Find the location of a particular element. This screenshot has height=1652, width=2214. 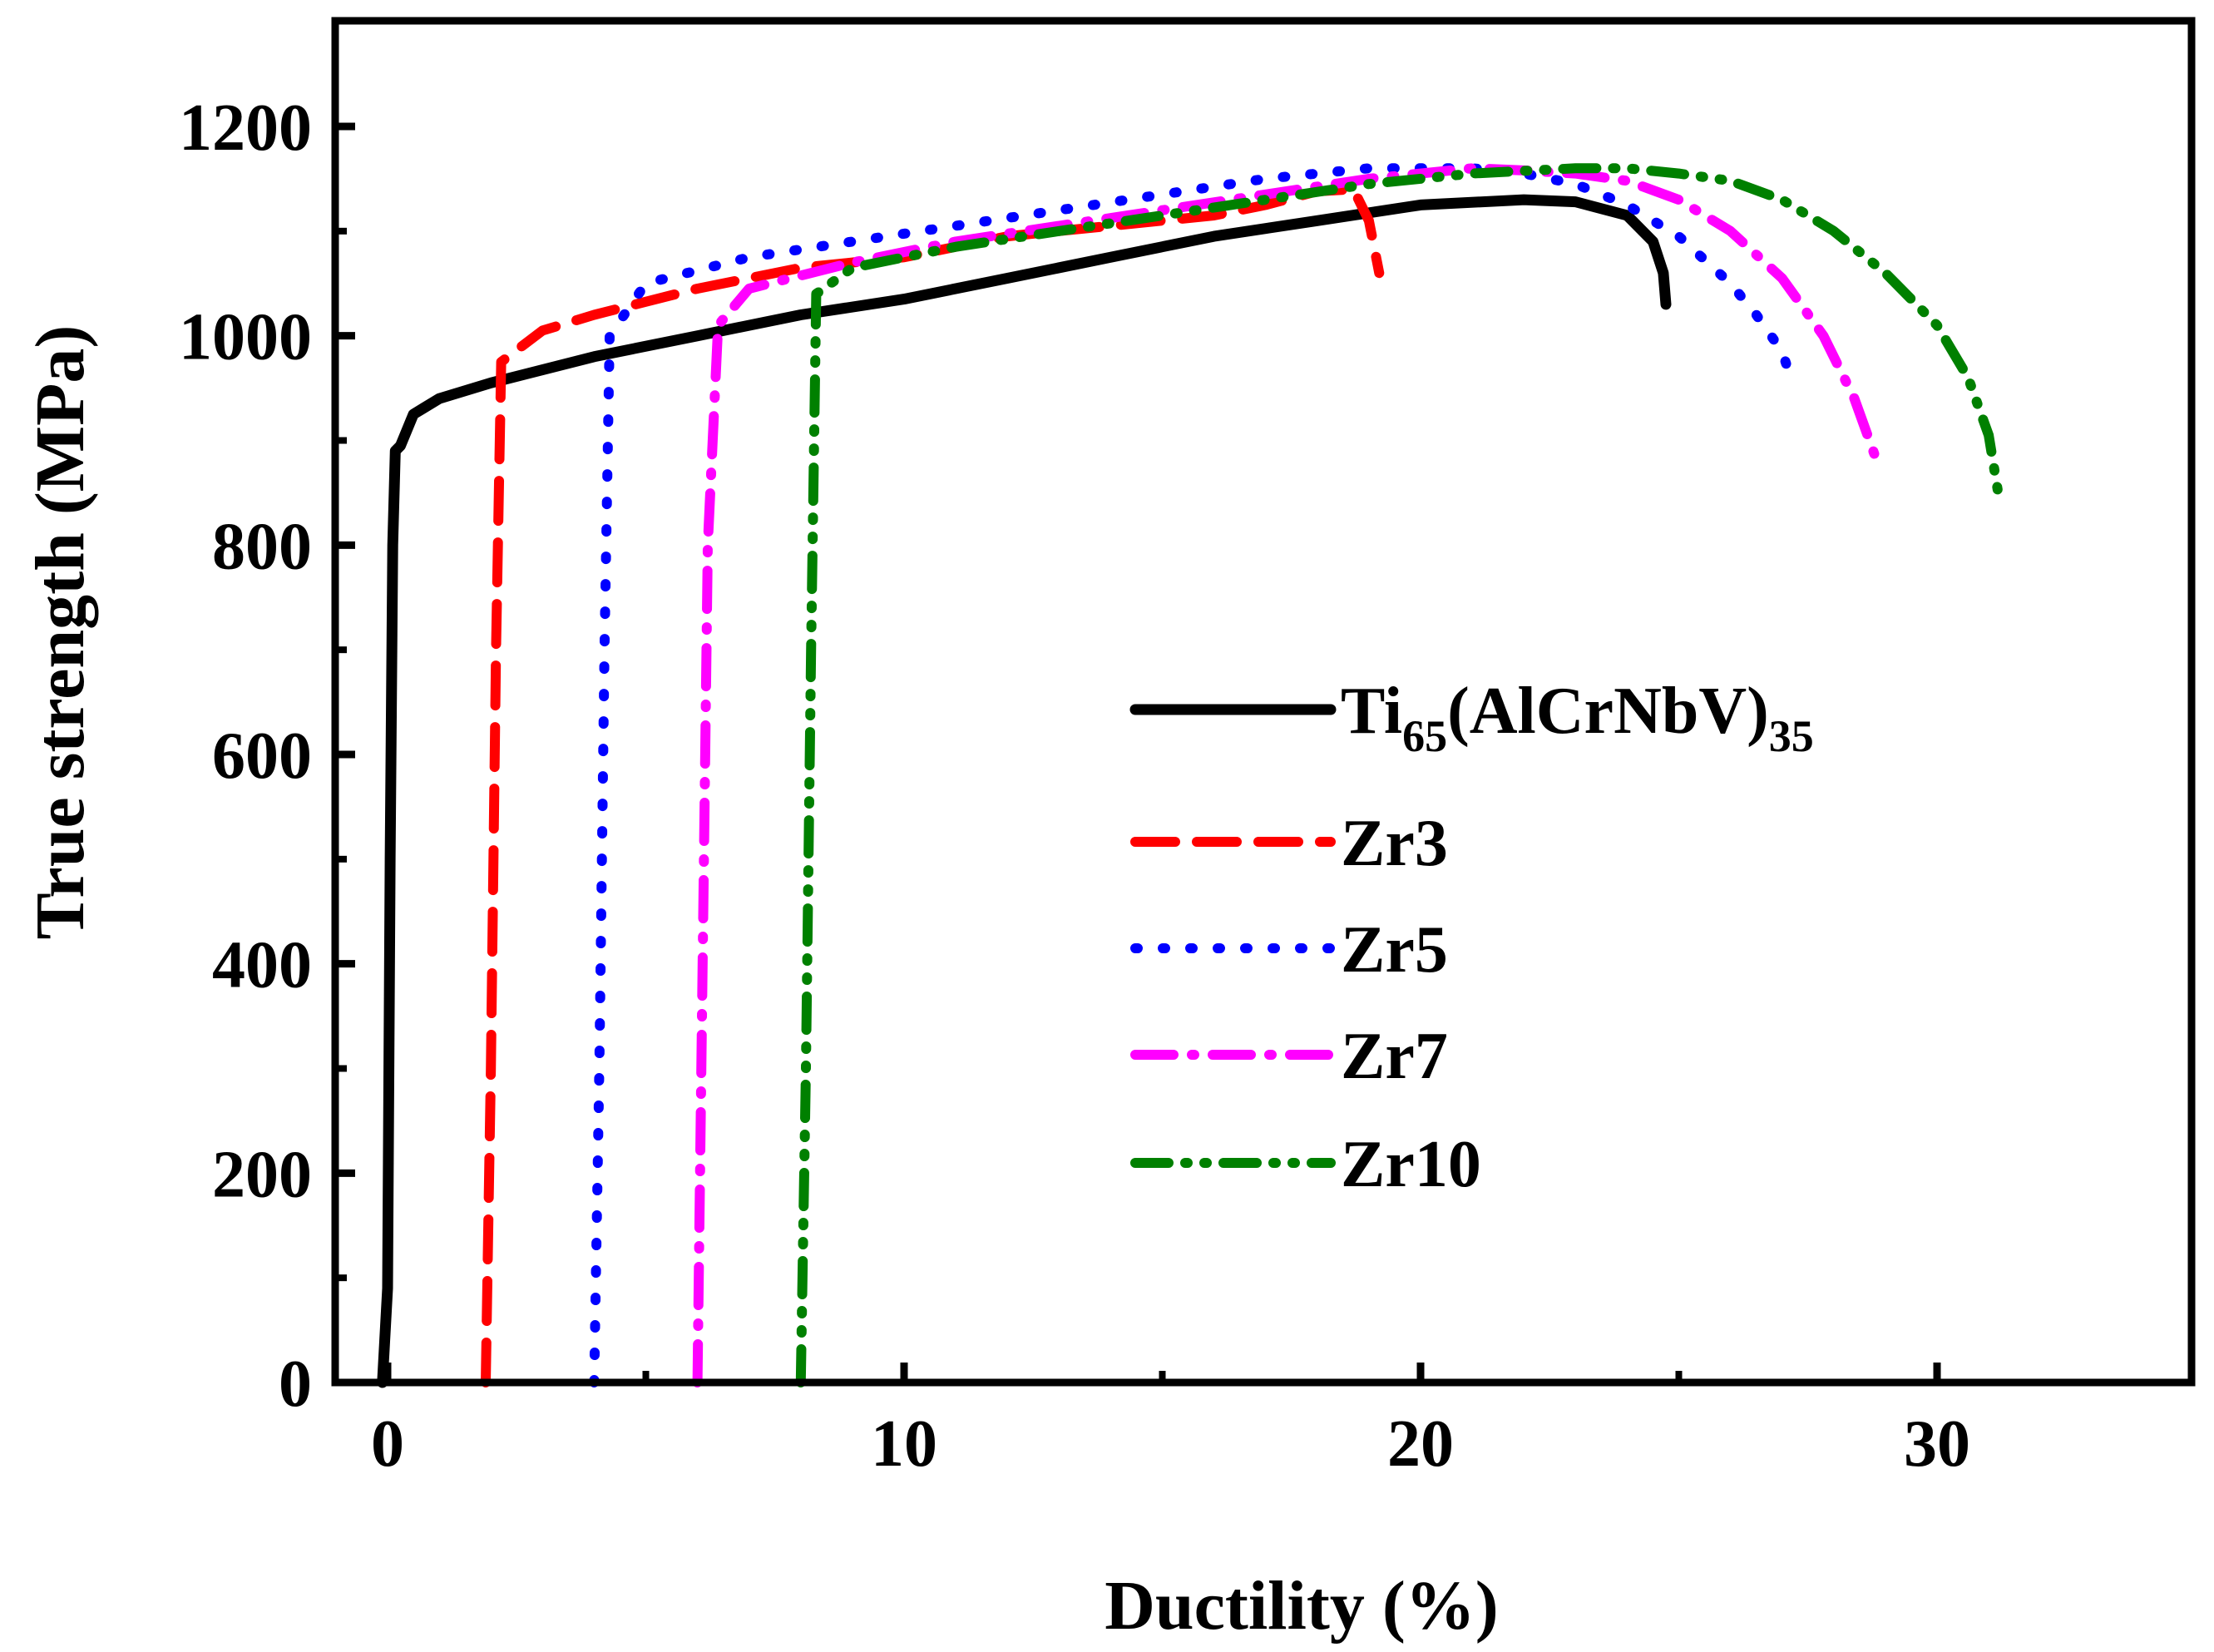

y-tick-label: 0 is located at coordinates (296, 1384).